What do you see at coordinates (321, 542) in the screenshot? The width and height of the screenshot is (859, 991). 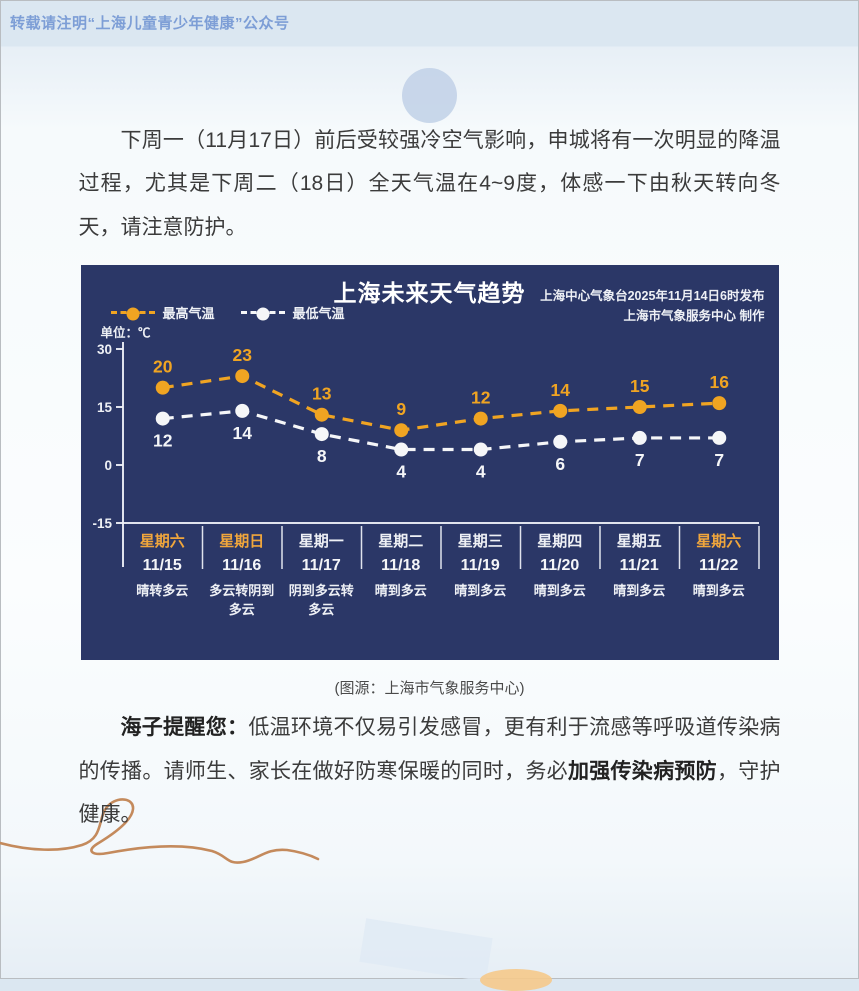 I see `day-name: 星期一` at bounding box center [321, 542].